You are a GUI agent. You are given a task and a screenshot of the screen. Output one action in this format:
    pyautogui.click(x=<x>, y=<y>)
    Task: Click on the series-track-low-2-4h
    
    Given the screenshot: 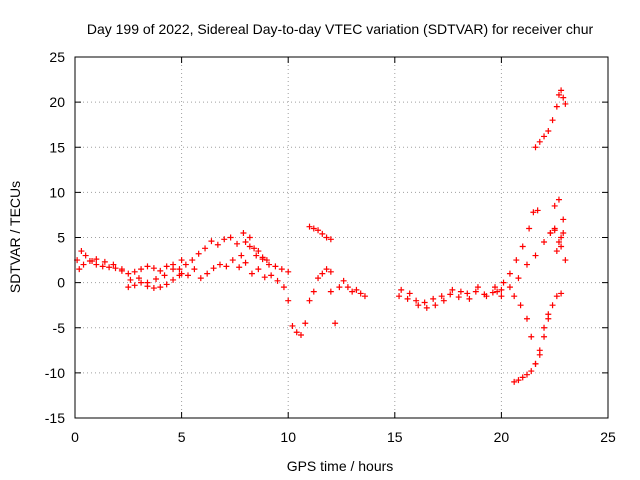 What is the action you would take?
    pyautogui.click(x=154, y=282)
    